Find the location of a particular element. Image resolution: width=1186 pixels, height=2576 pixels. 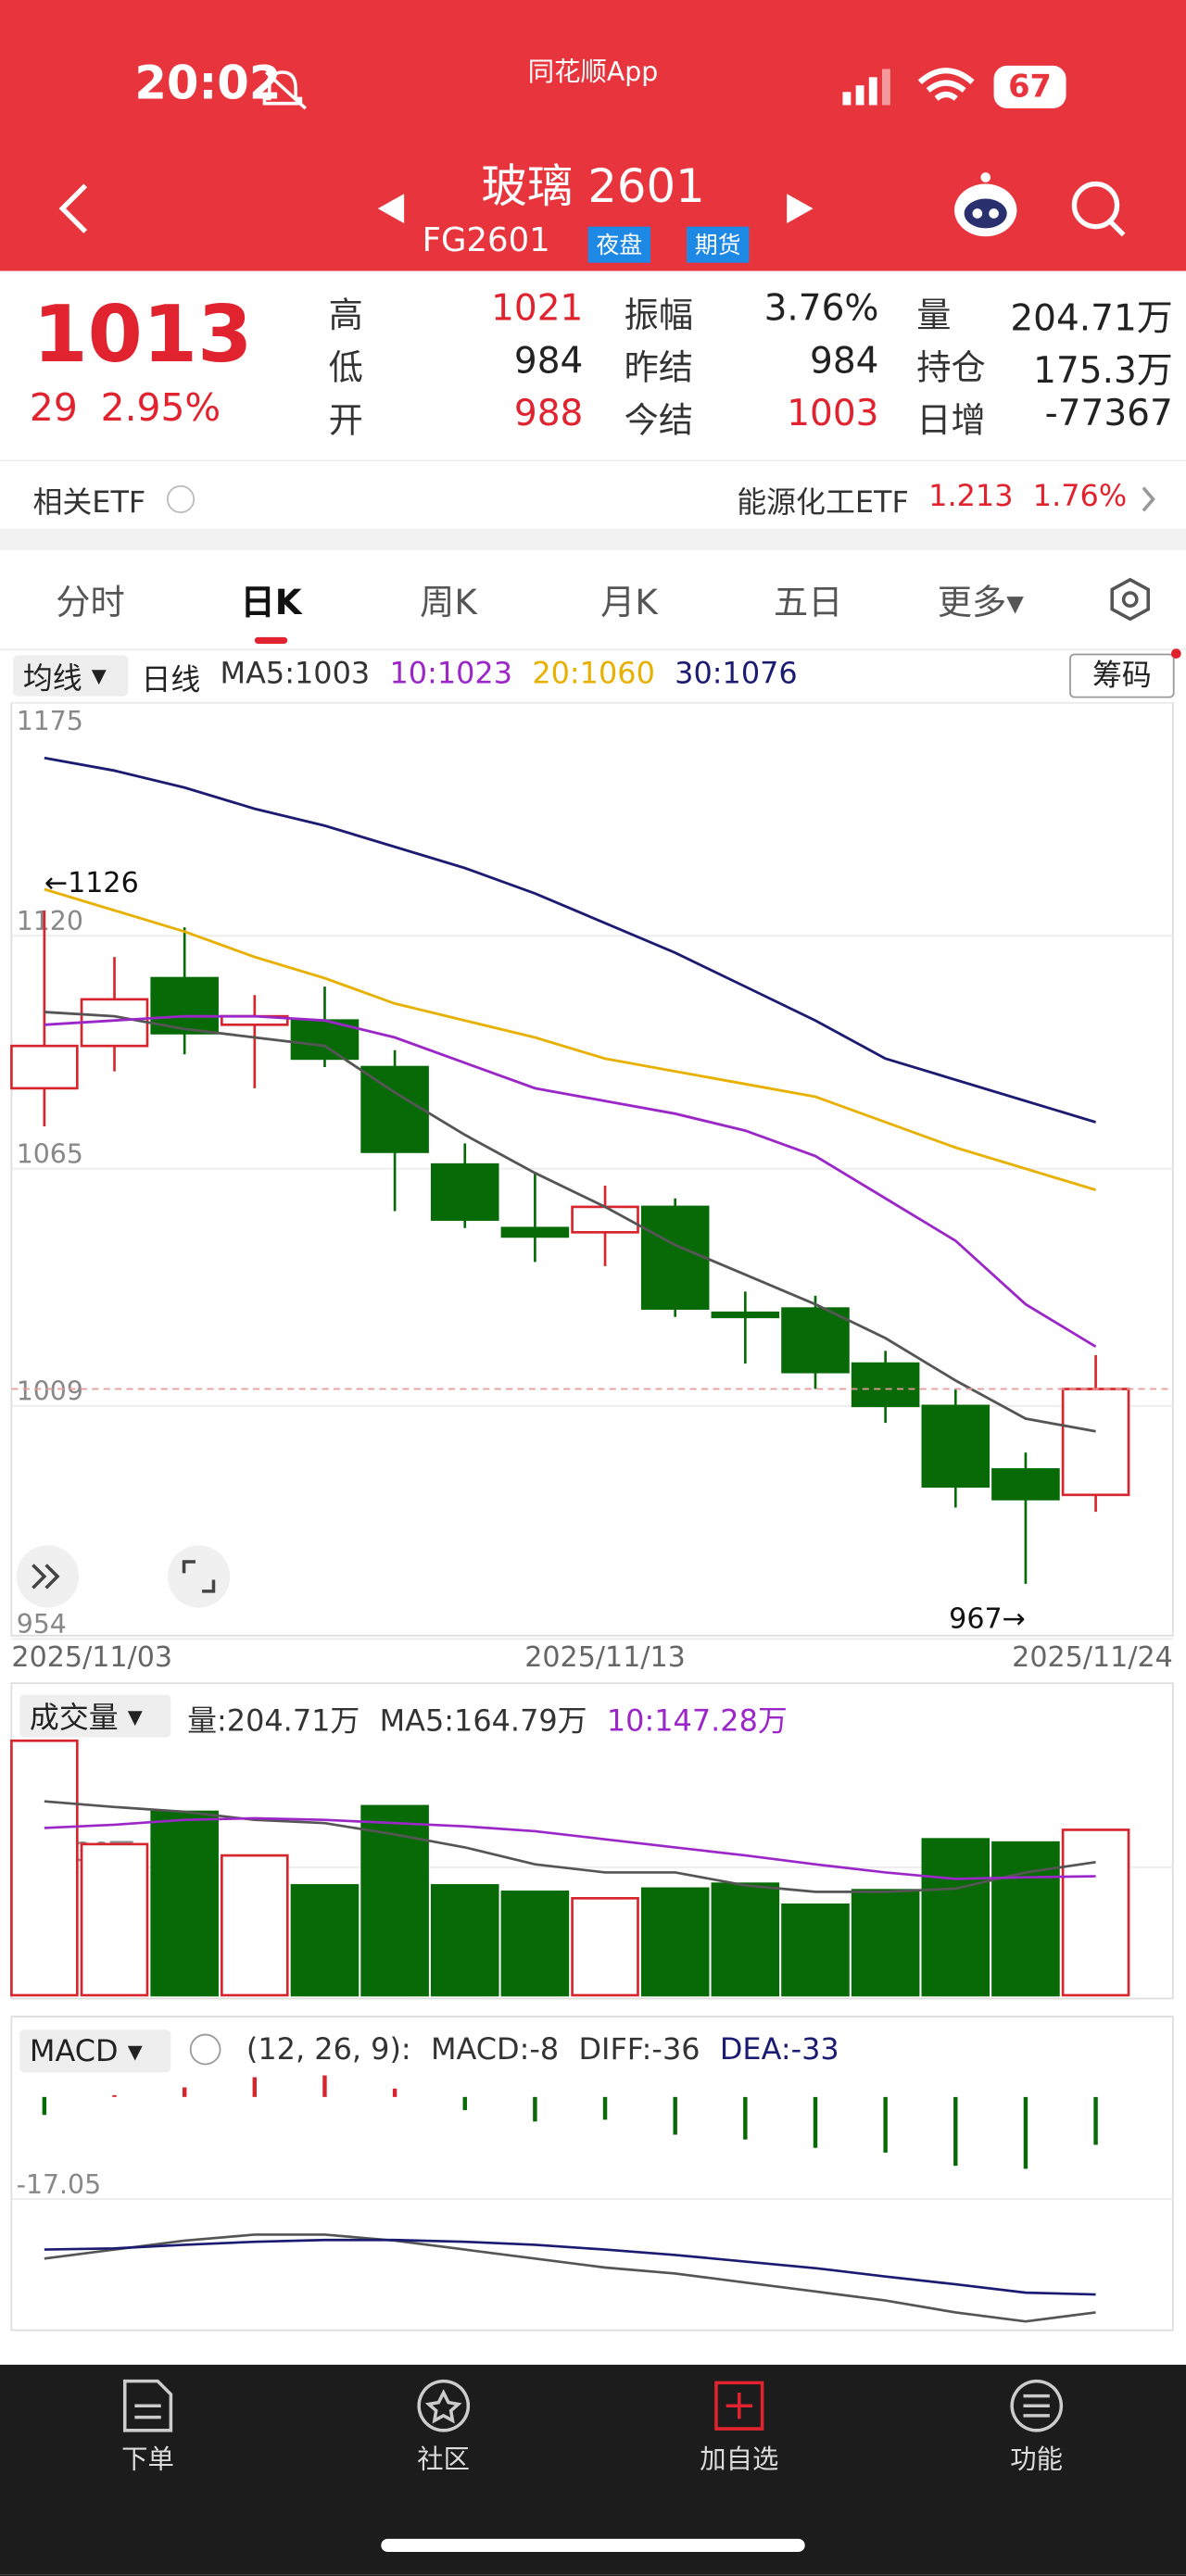

tag: 夜盘 is located at coordinates (619, 244).